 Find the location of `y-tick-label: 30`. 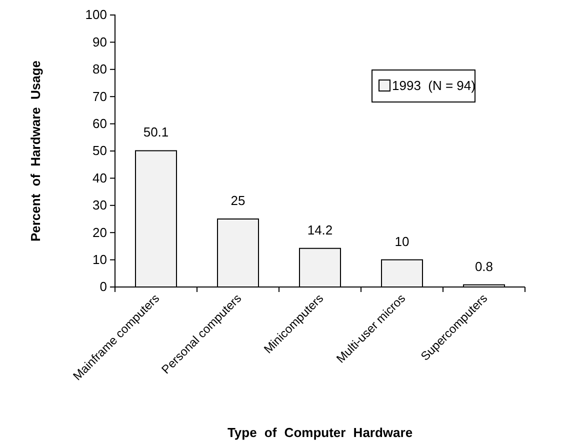

y-tick-label: 30 is located at coordinates (99, 205).